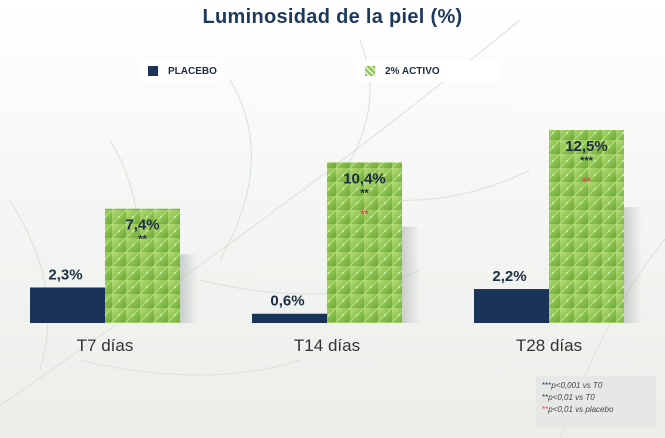 Image resolution: width=665 pixels, height=438 pixels. I want to click on note-line-3: **p<0,01 vs placebo, so click(596, 410).